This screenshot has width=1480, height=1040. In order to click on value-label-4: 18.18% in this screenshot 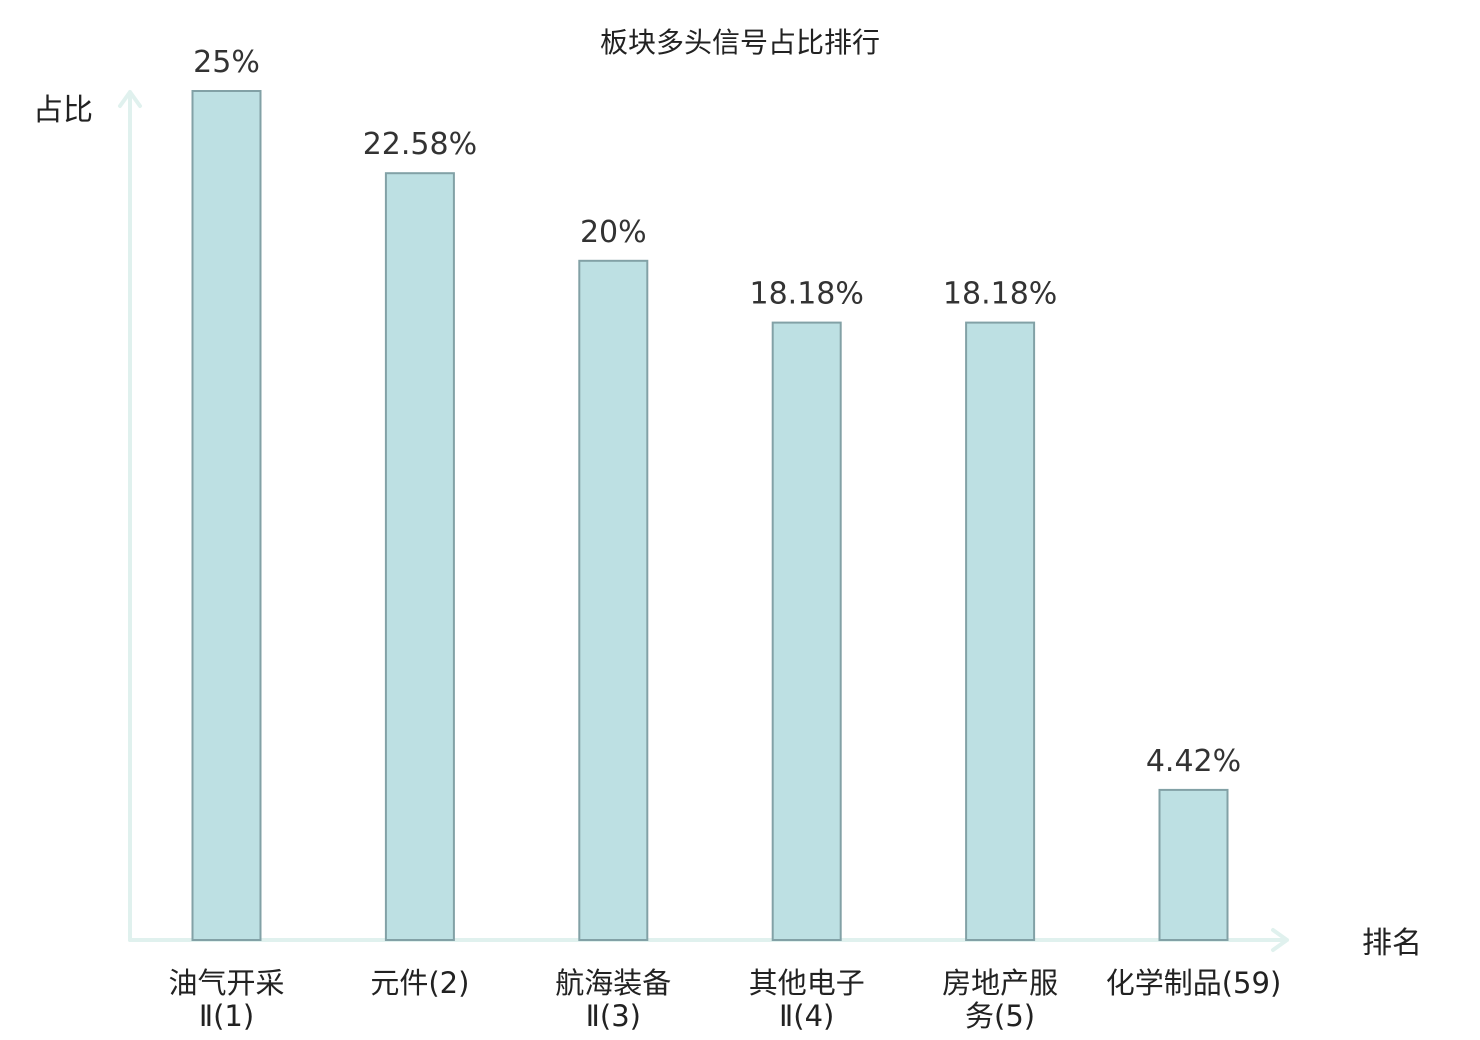, I will do `click(1000, 294)`.